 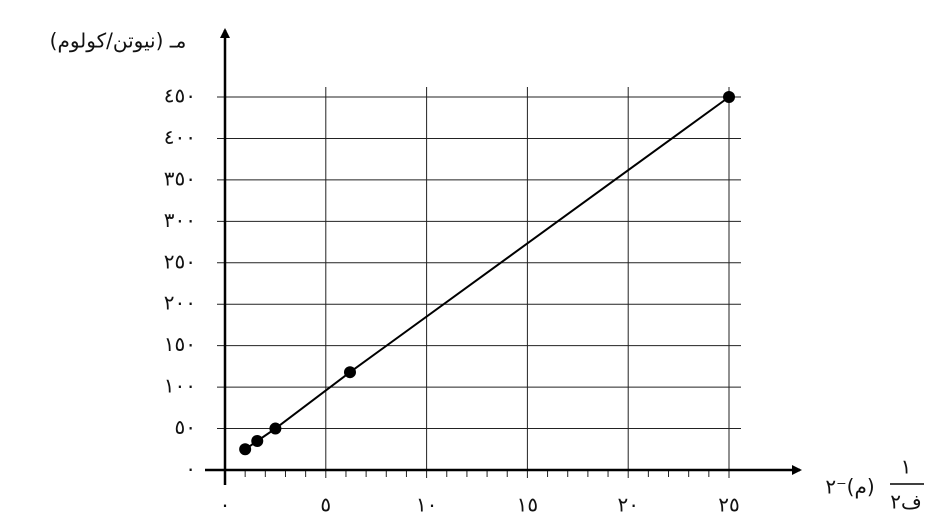 What do you see at coordinates (180, 178) in the screenshot?
I see `y-tick-label: ٣٥٠` at bounding box center [180, 178].